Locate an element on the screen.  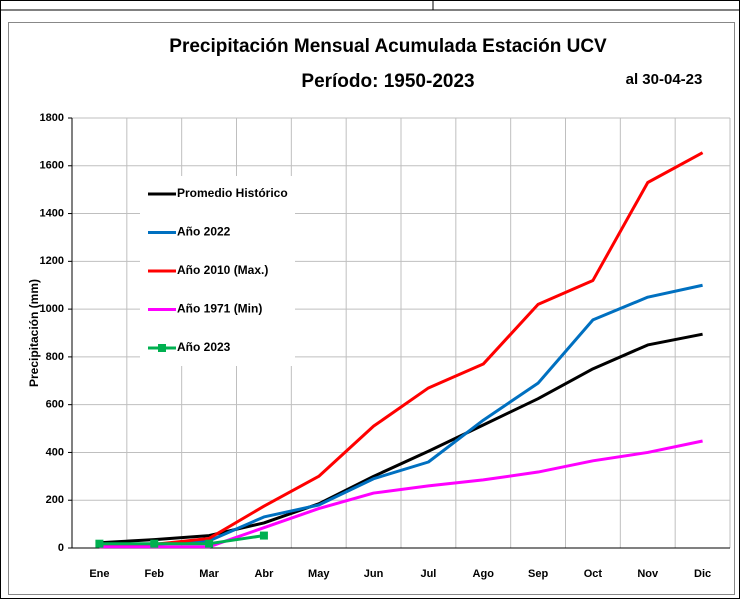
legend-label: Año 2010 (Max.) is located at coordinates (222, 270).